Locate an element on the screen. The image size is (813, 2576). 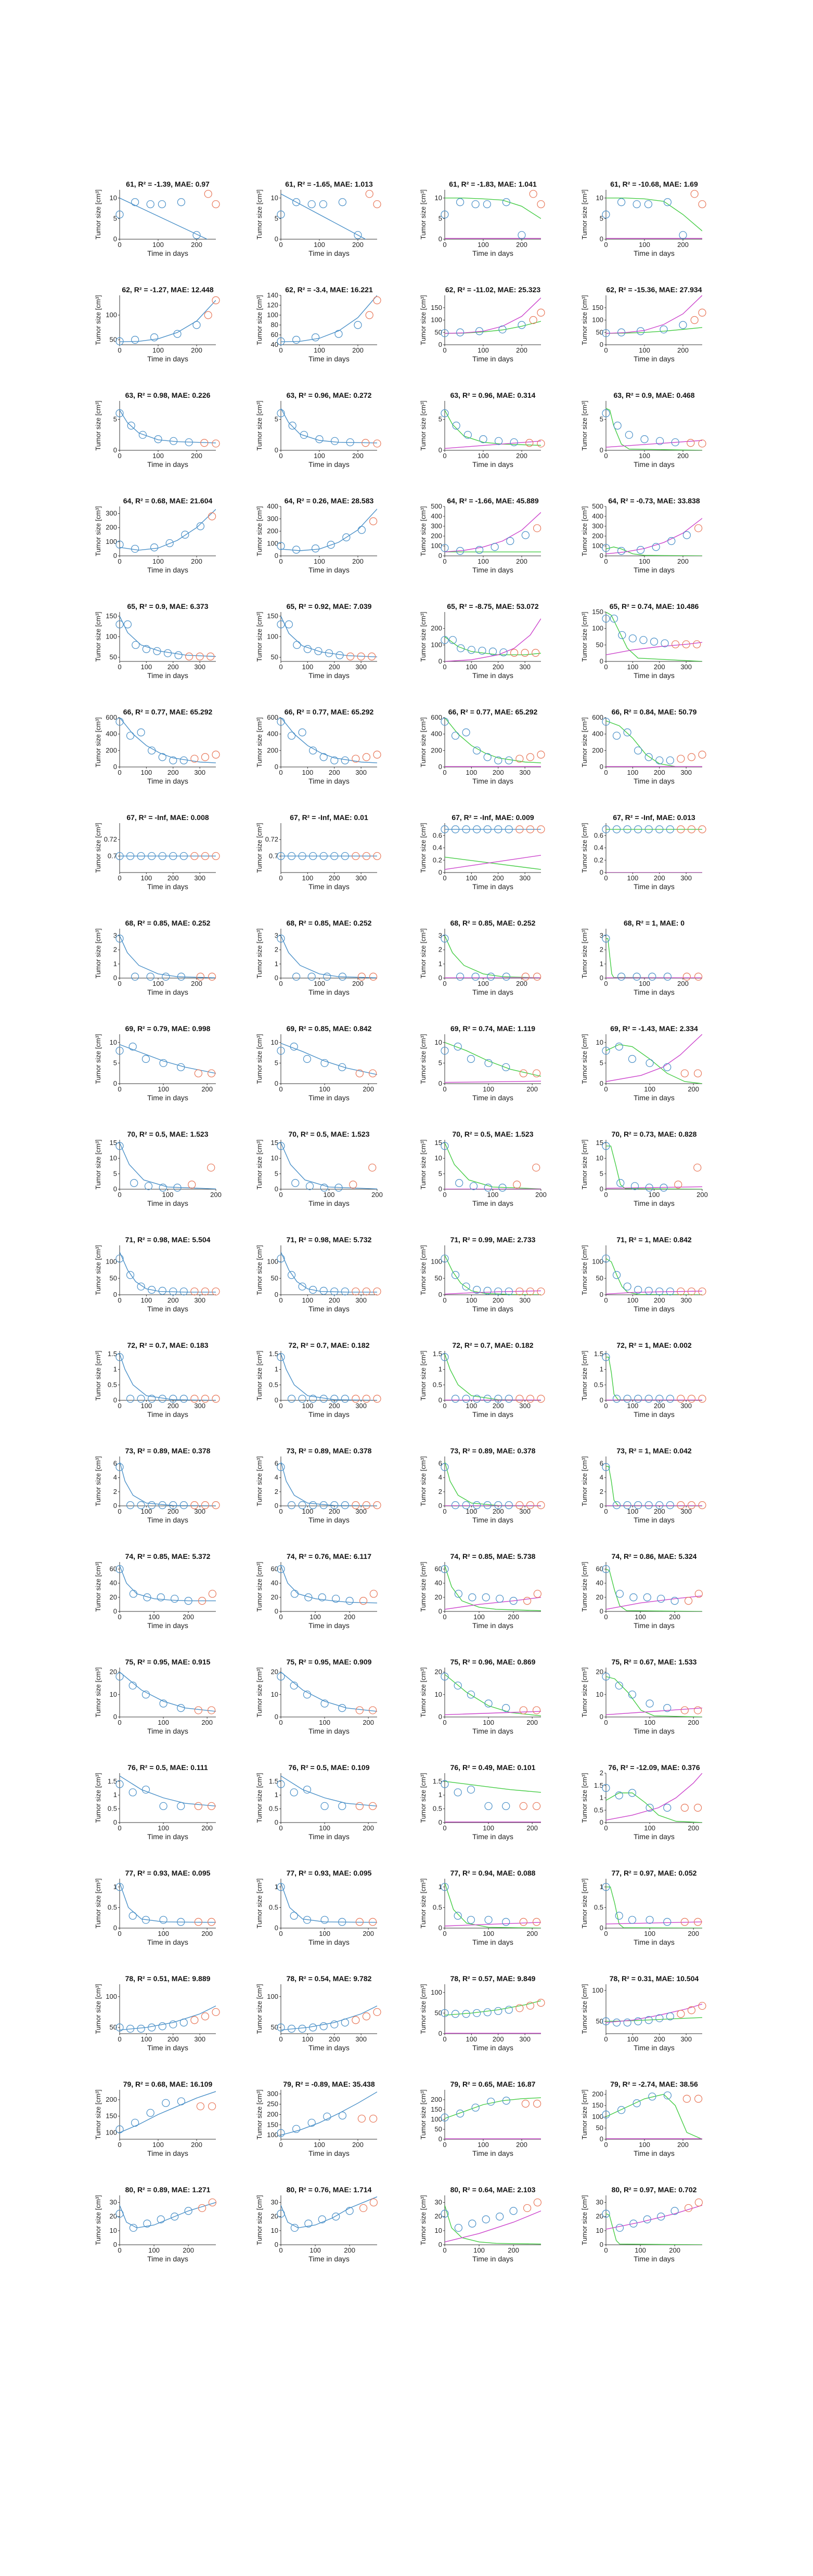
y-tick-label: 2 is located at coordinates (115, 950).